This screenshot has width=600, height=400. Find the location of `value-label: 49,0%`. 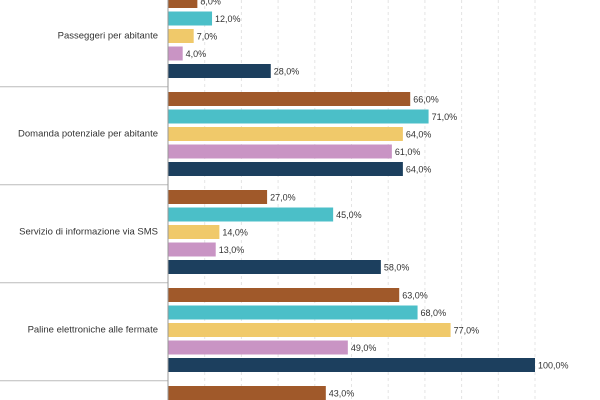

value-label: 49,0% is located at coordinates (364, 348).